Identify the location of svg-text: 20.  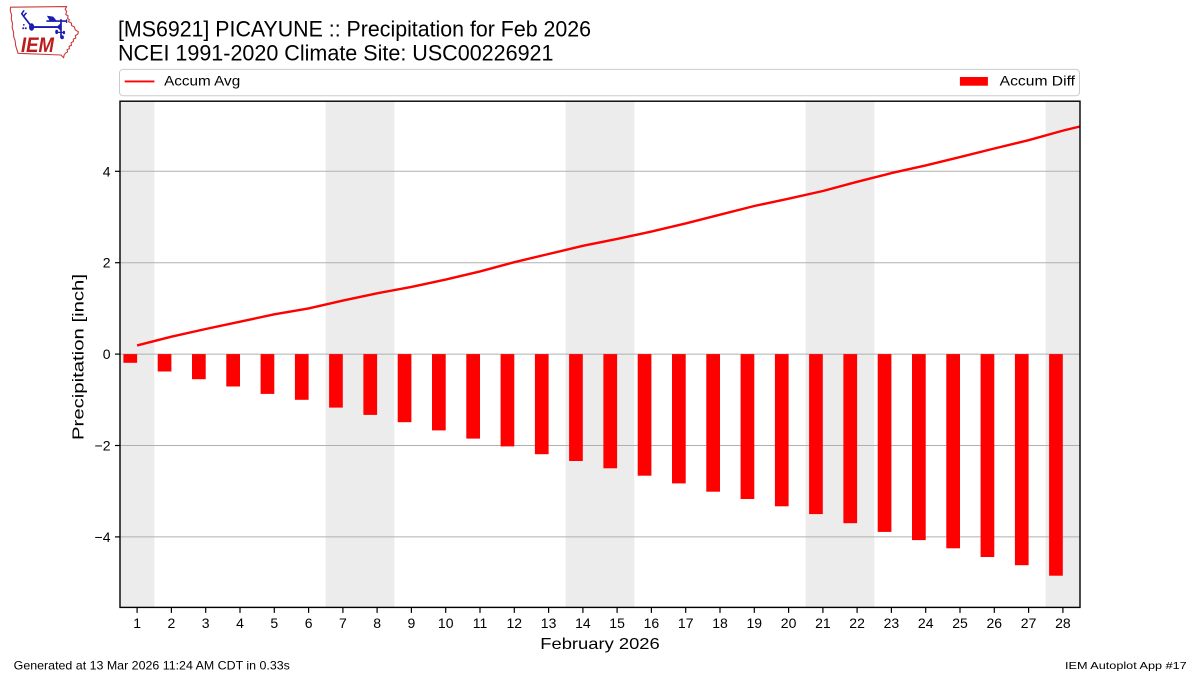
(789, 623).